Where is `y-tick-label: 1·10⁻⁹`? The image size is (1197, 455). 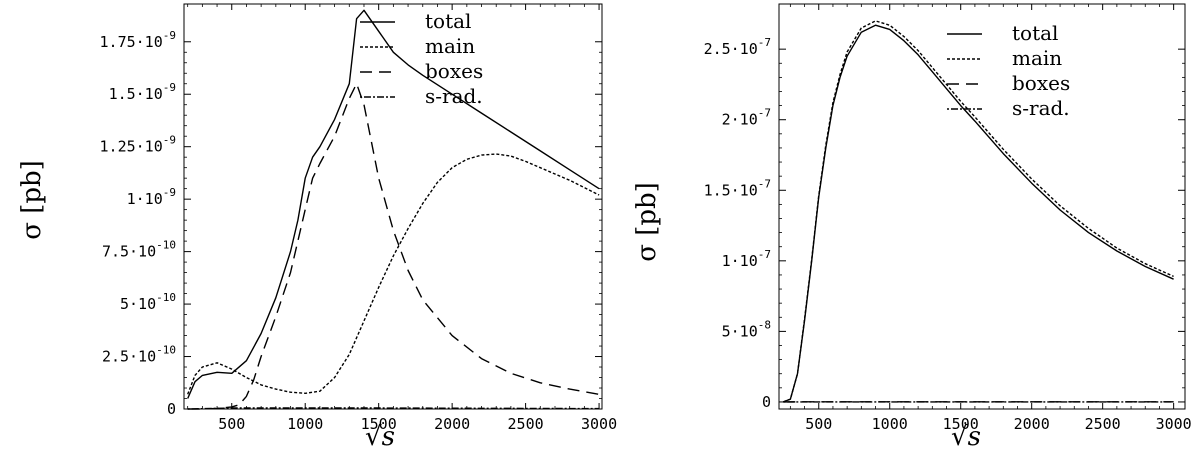 y-tick-label: 1·10⁻⁹ is located at coordinates (151, 197).